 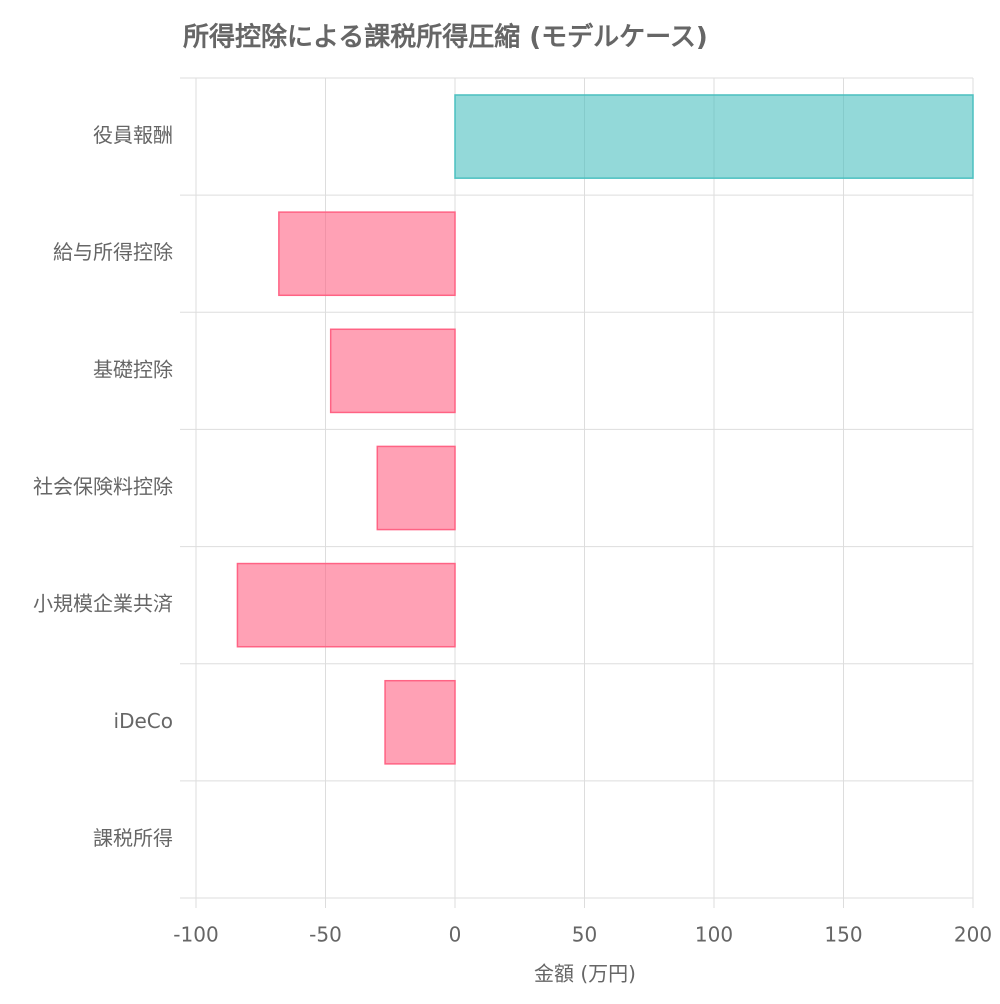 I want to click on x-axis-title: 金額 (万円), so click(x=585, y=974).